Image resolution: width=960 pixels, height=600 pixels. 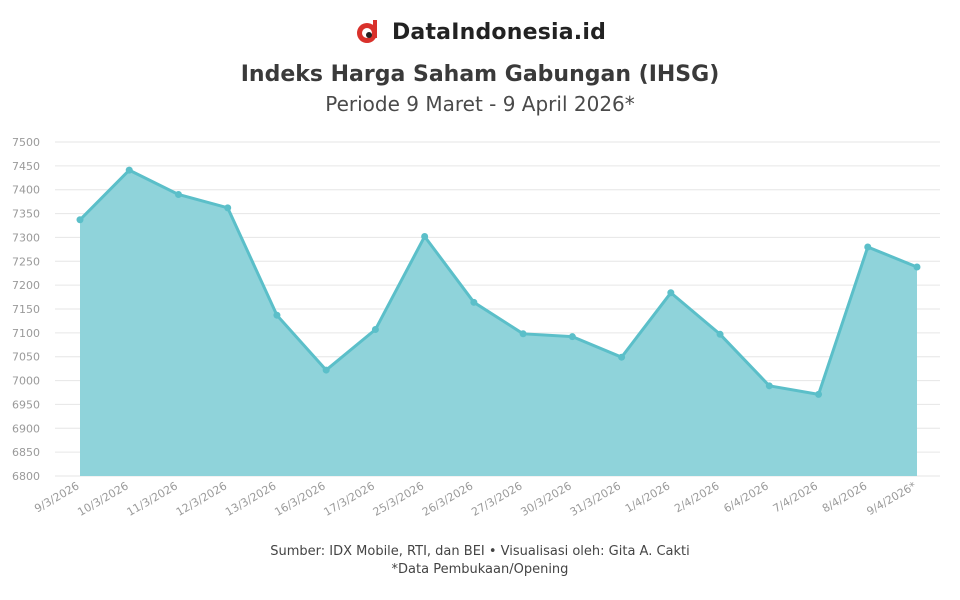 I want to click on y-tick-label: 6950, so click(x=26, y=404).